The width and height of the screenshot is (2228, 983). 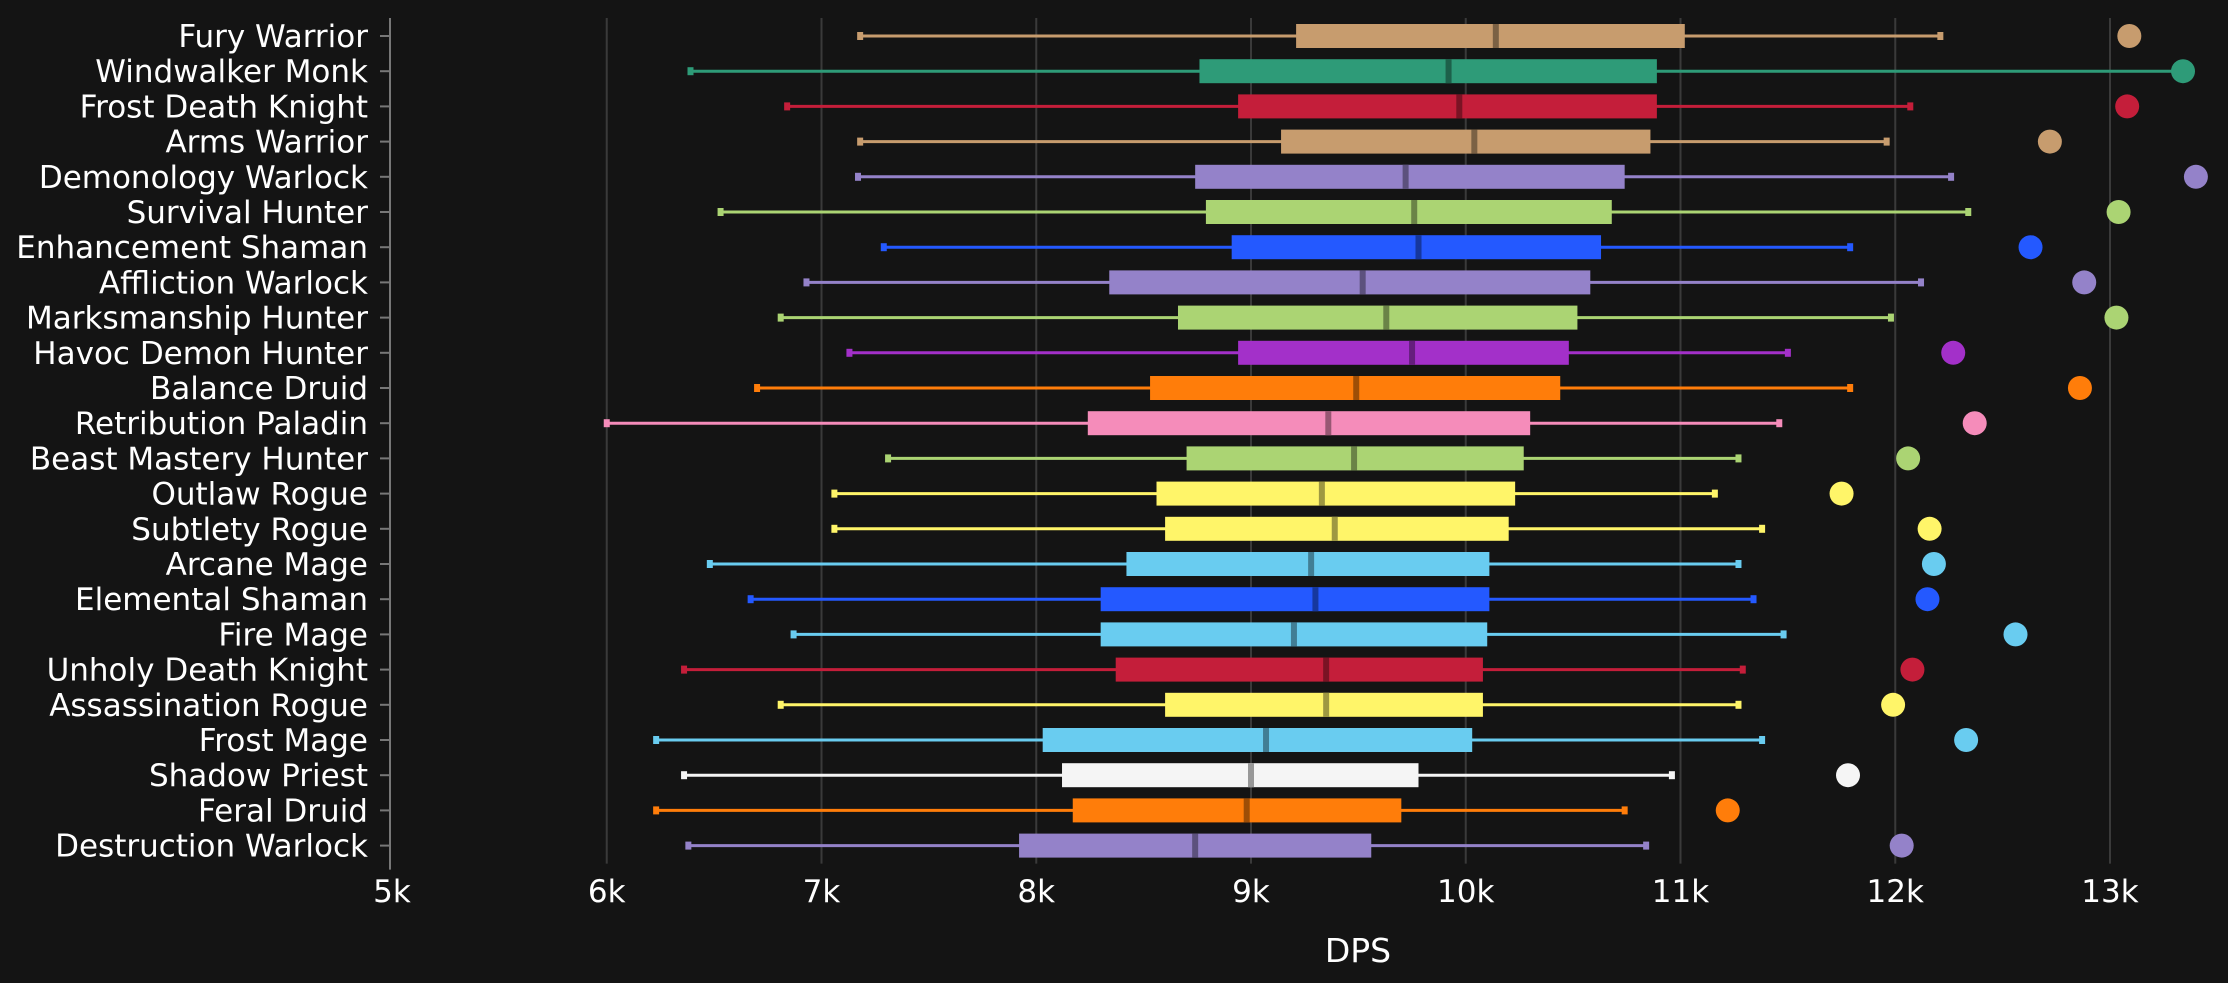 I want to click on category-label-outlaw-rogue: Outlaw Rogue, so click(x=259, y=495).